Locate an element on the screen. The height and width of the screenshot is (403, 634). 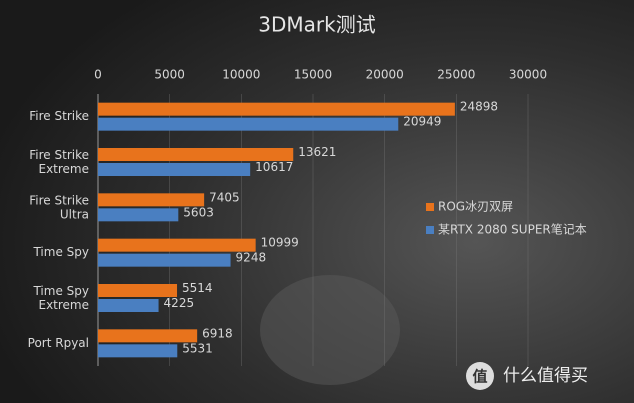
y-tick-label: Time Spy is located at coordinates (60, 252).